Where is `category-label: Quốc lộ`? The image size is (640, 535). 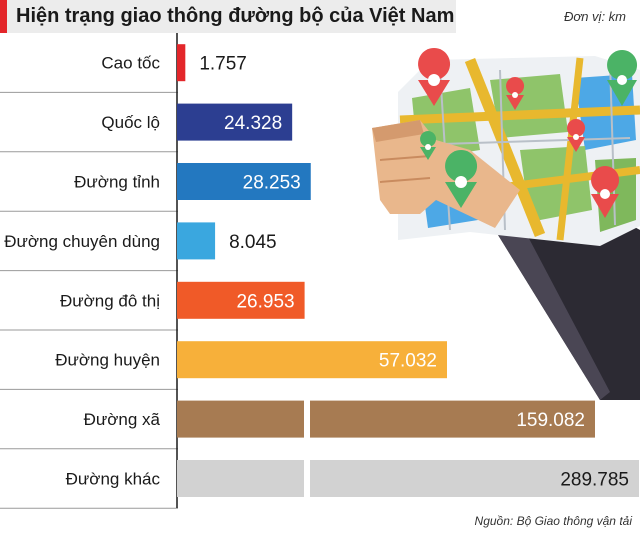
category-label: Quốc lộ is located at coordinates (130, 122).